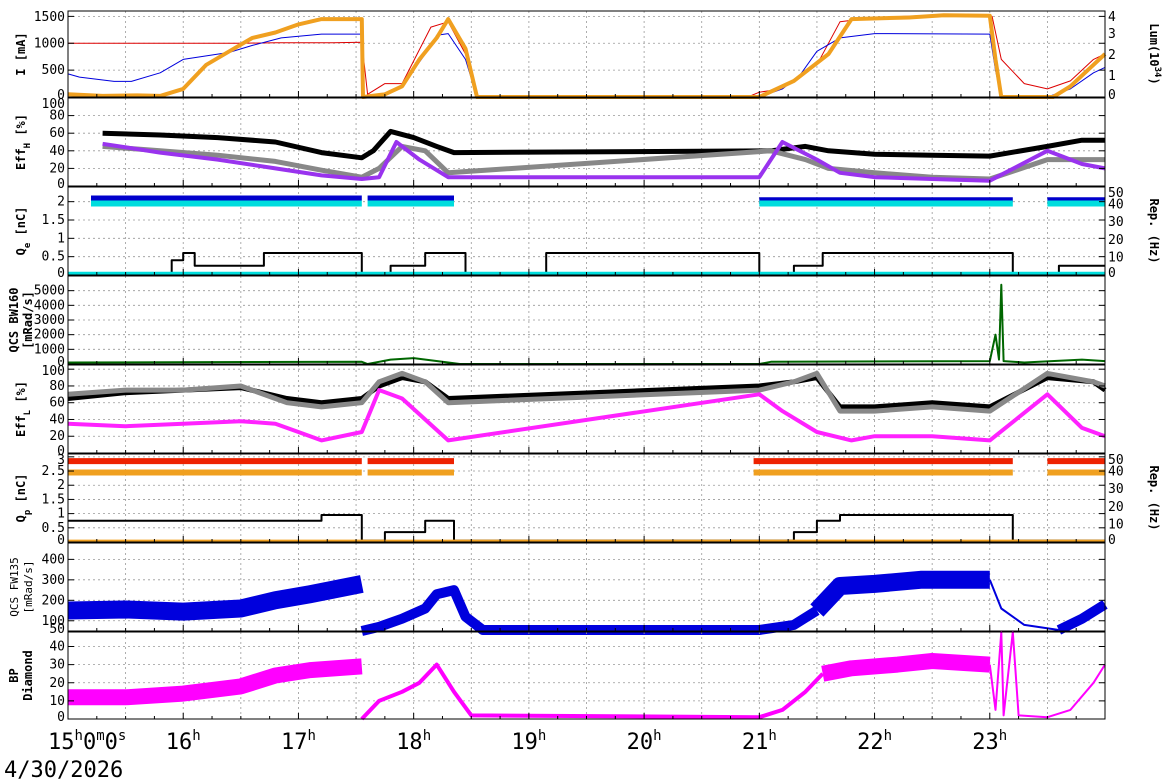 Image resolution: width=1172 pixels, height=782 pixels. Describe the element at coordinates (28, 675) in the screenshot. I see `y-axis-label-line2: Diamond` at that location.